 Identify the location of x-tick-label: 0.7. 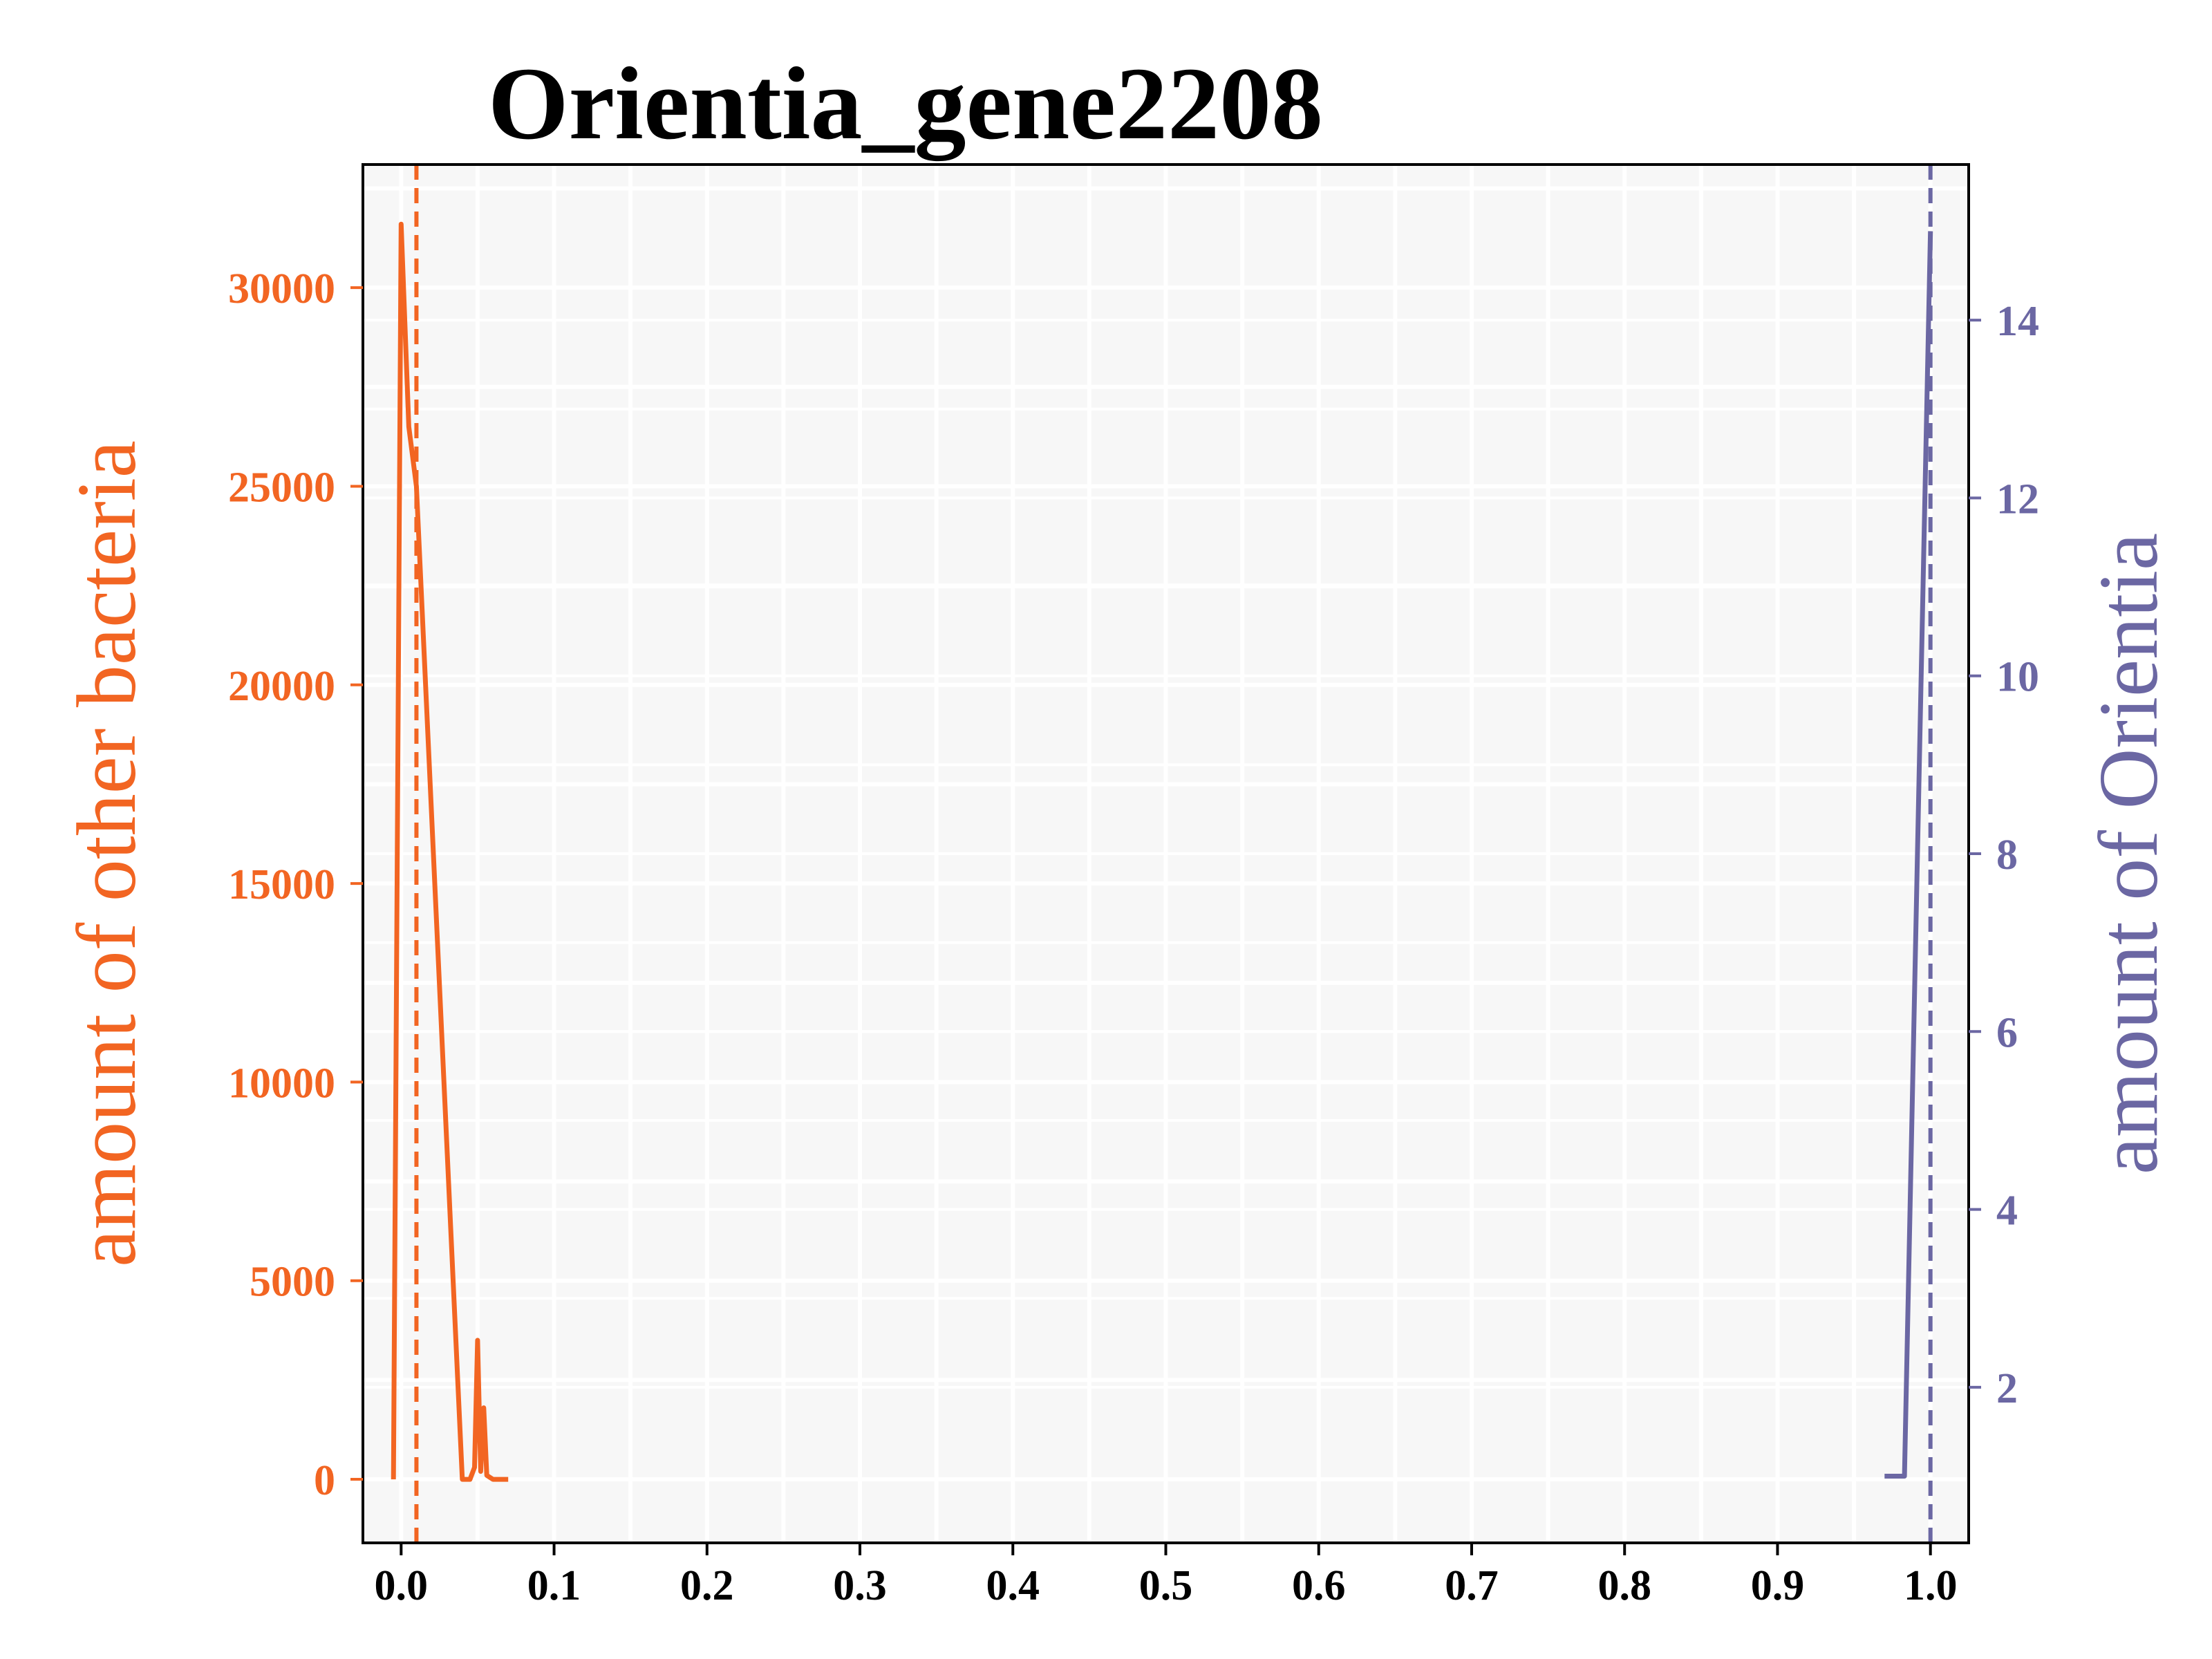
(1472, 1586).